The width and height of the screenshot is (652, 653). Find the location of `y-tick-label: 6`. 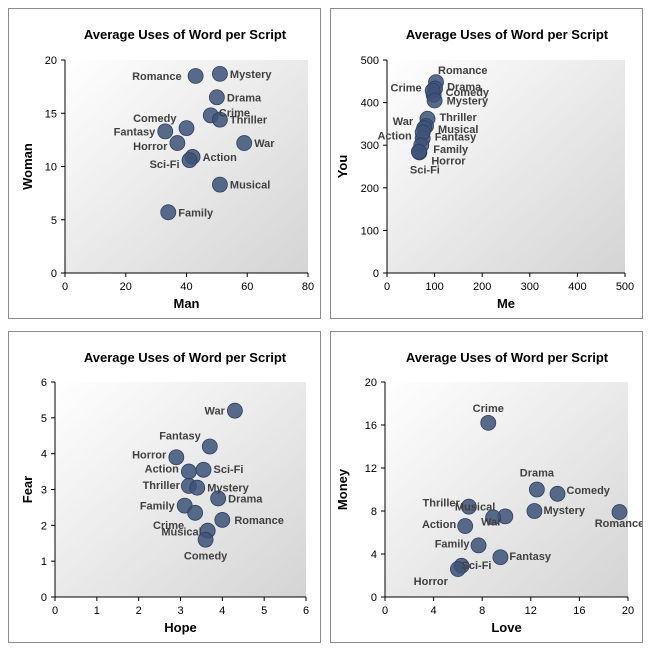

y-tick-label: 6 is located at coordinates (44, 383).